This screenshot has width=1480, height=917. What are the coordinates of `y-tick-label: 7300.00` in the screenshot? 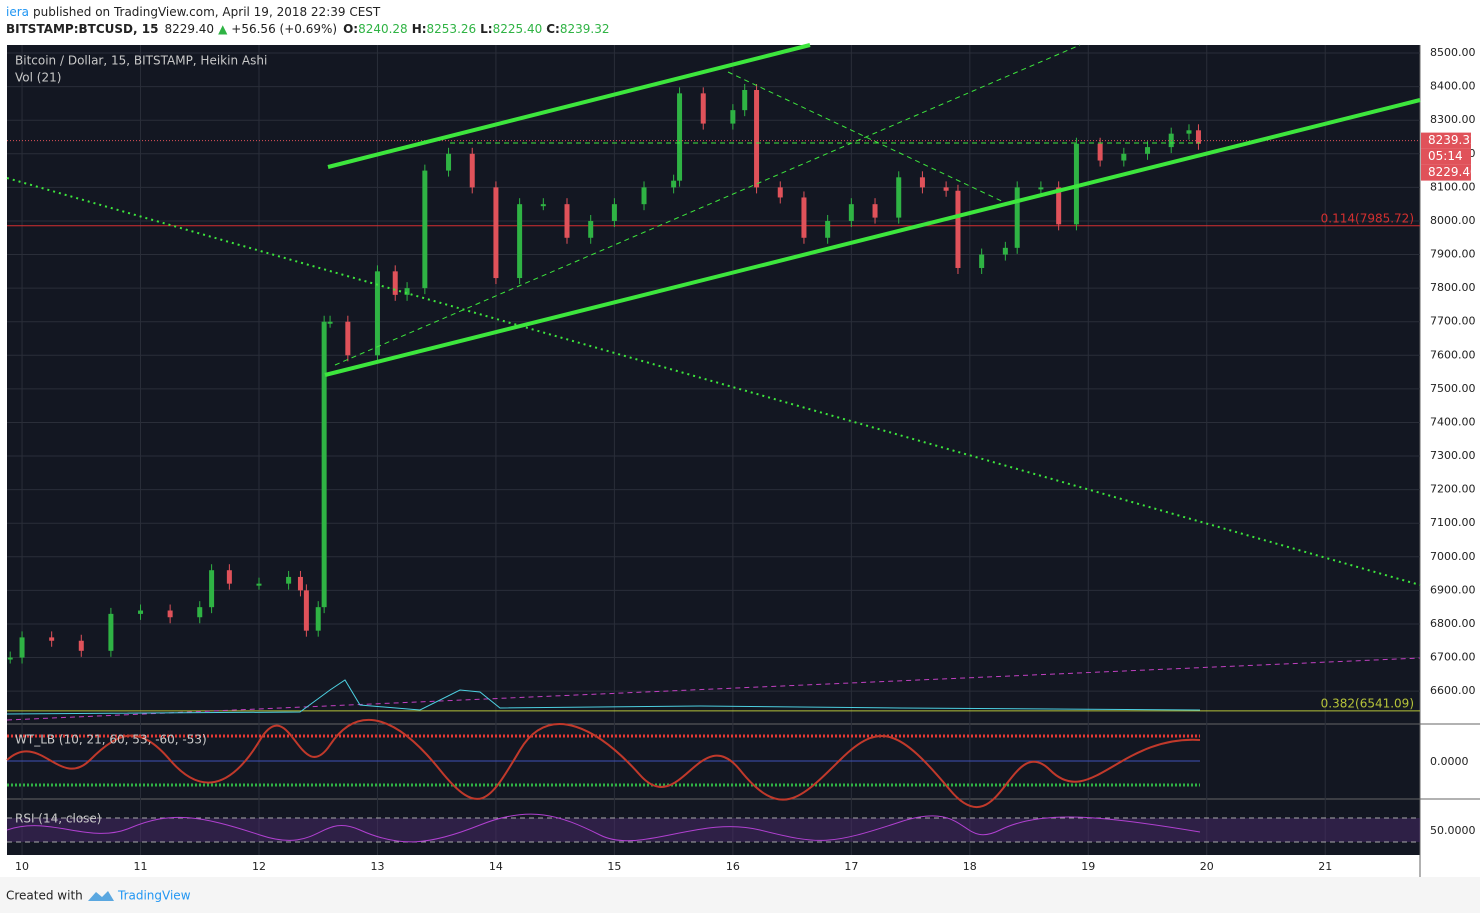 It's located at (1453, 455).